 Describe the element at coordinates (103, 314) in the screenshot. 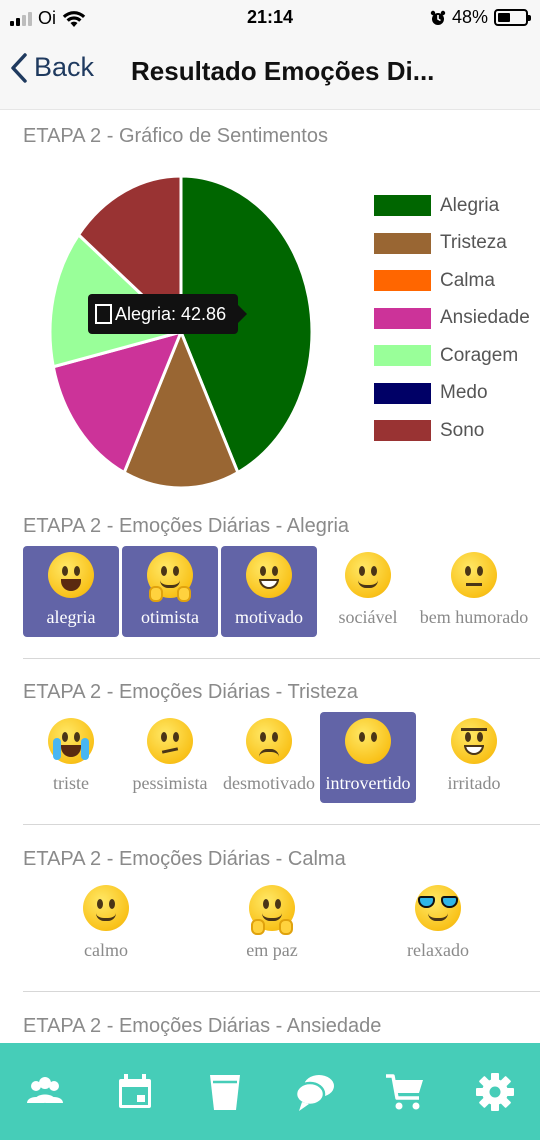

I see `tooltip-swatch` at that location.